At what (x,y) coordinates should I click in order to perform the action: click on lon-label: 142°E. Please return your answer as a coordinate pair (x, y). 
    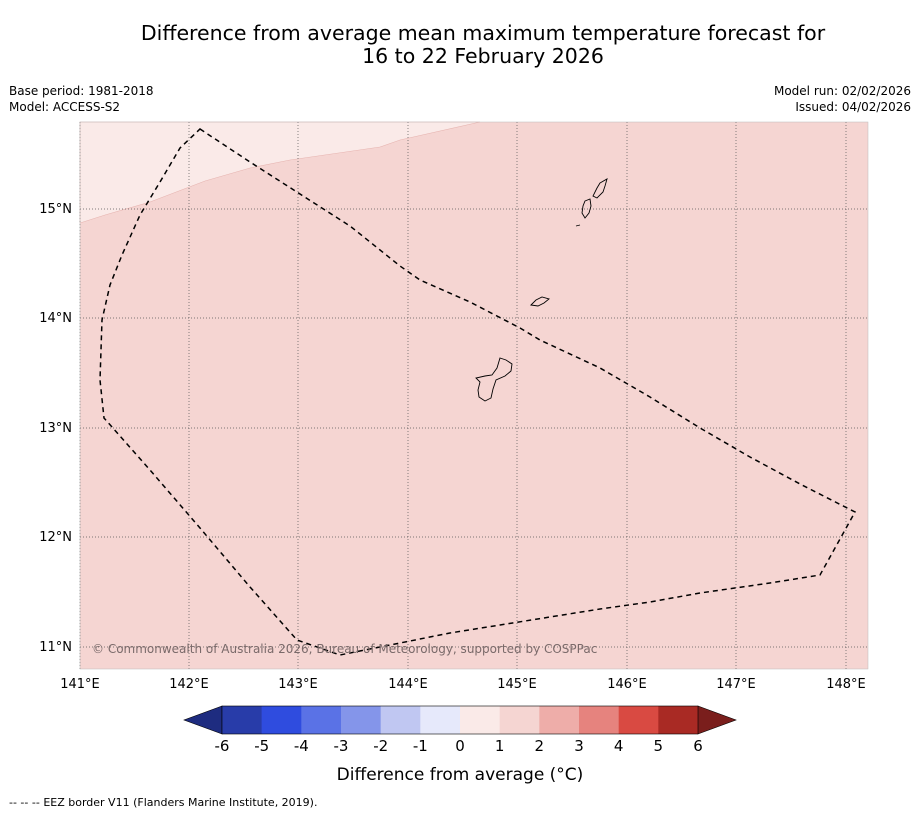
    Looking at the image, I should click on (189, 684).